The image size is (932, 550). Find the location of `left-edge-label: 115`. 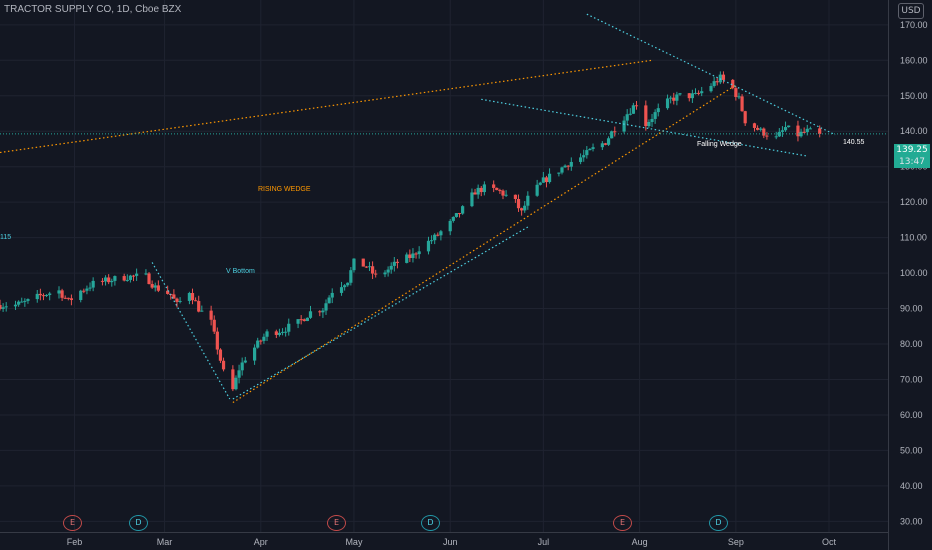

left-edge-label: 115 is located at coordinates (6, 237).